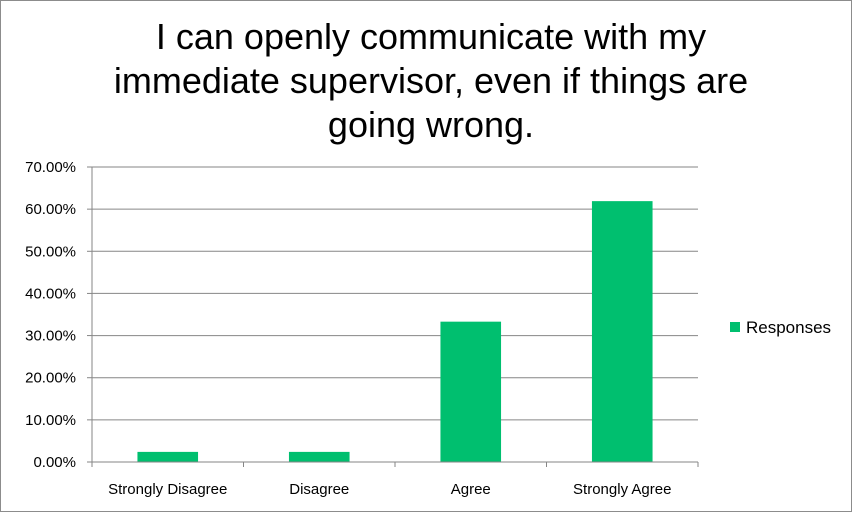 The width and height of the screenshot is (852, 513). I want to click on y-tick-label: 30.00%, so click(50, 336).